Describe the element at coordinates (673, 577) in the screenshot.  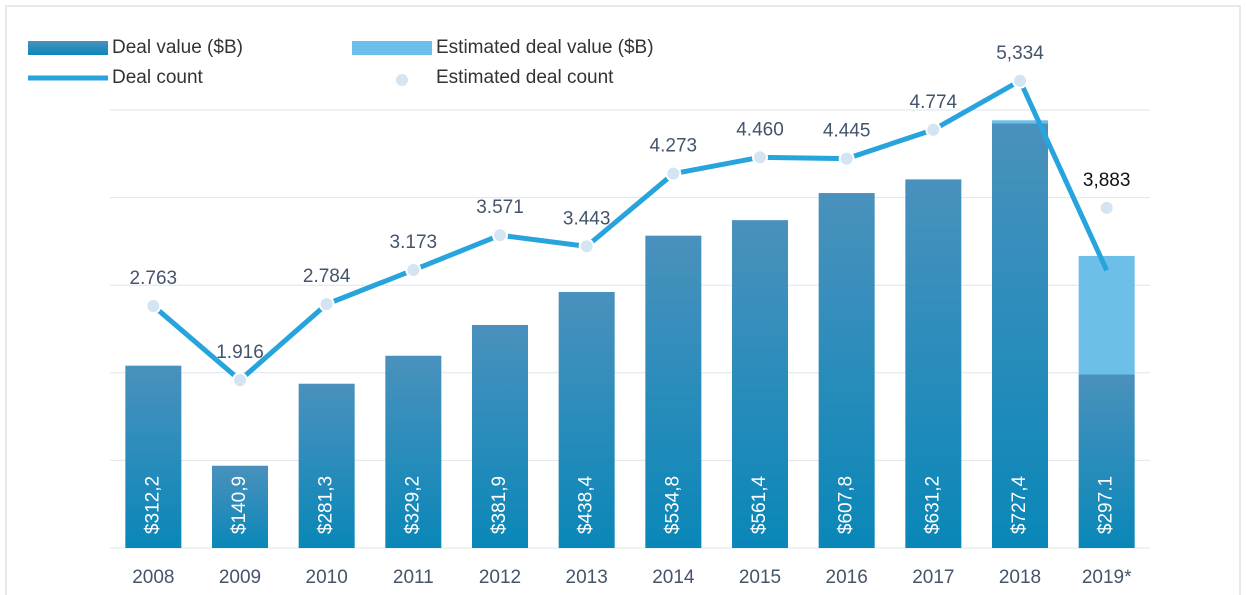
I see `x-tick-label: 2014` at that location.